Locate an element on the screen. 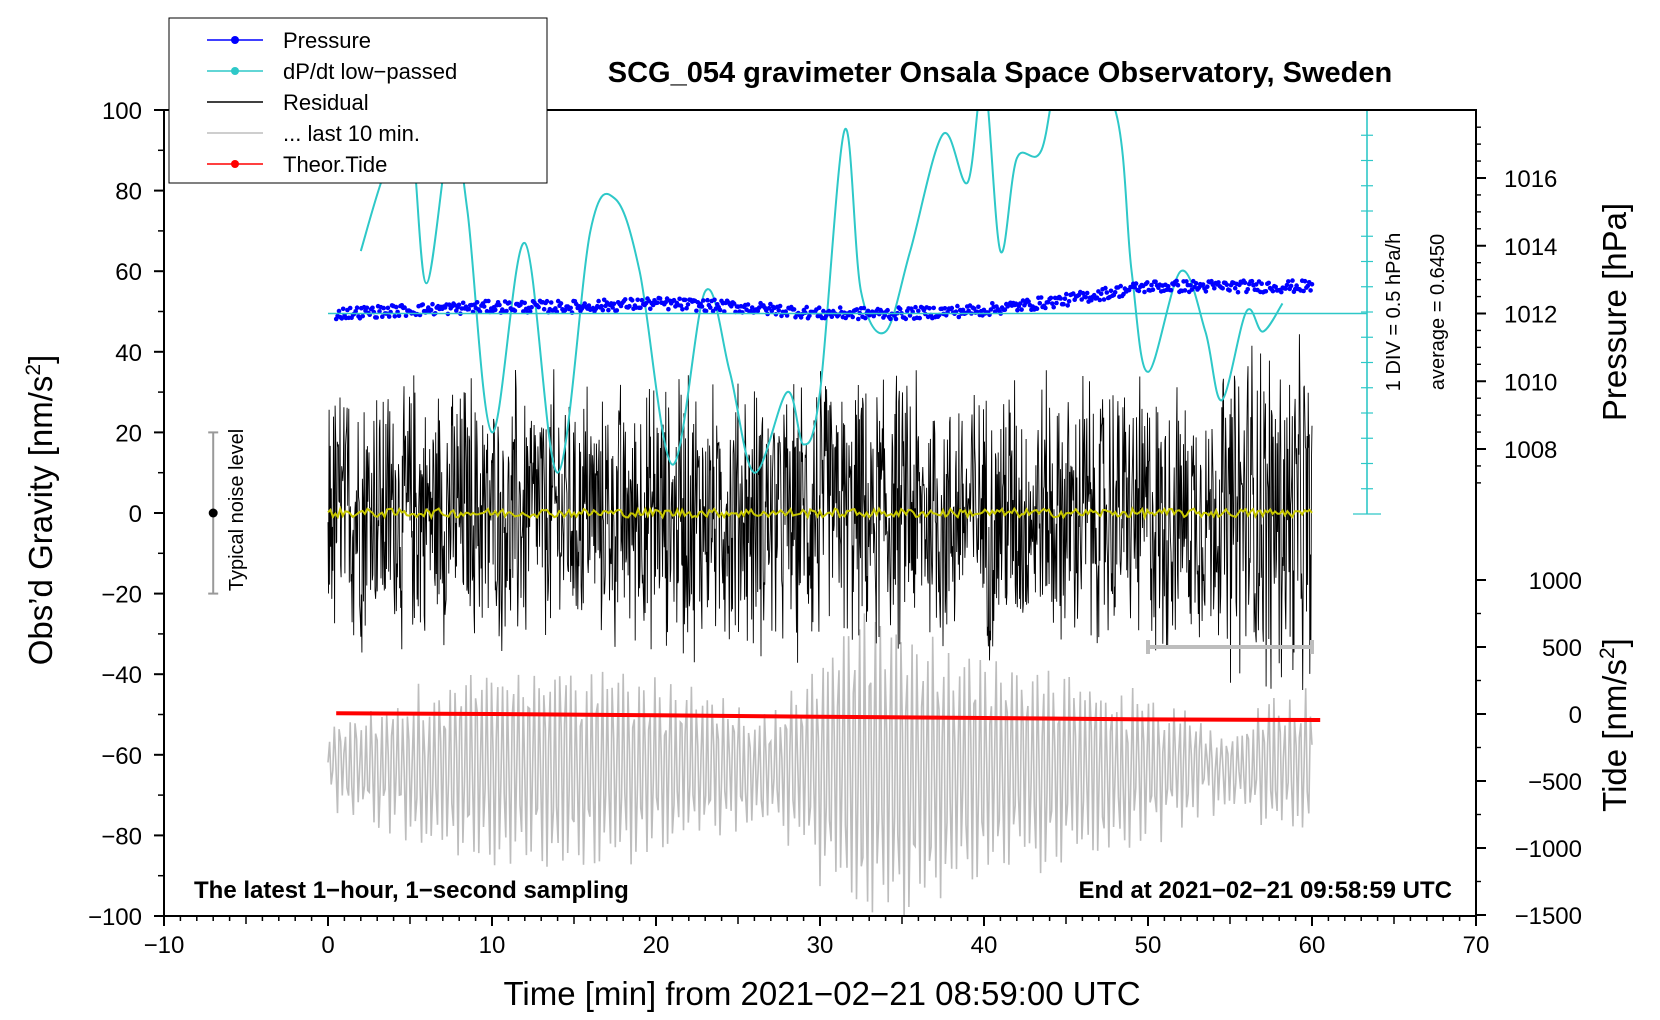 This screenshot has height=1020, width=1660. y-tick-label: −100 is located at coordinates (115, 917).